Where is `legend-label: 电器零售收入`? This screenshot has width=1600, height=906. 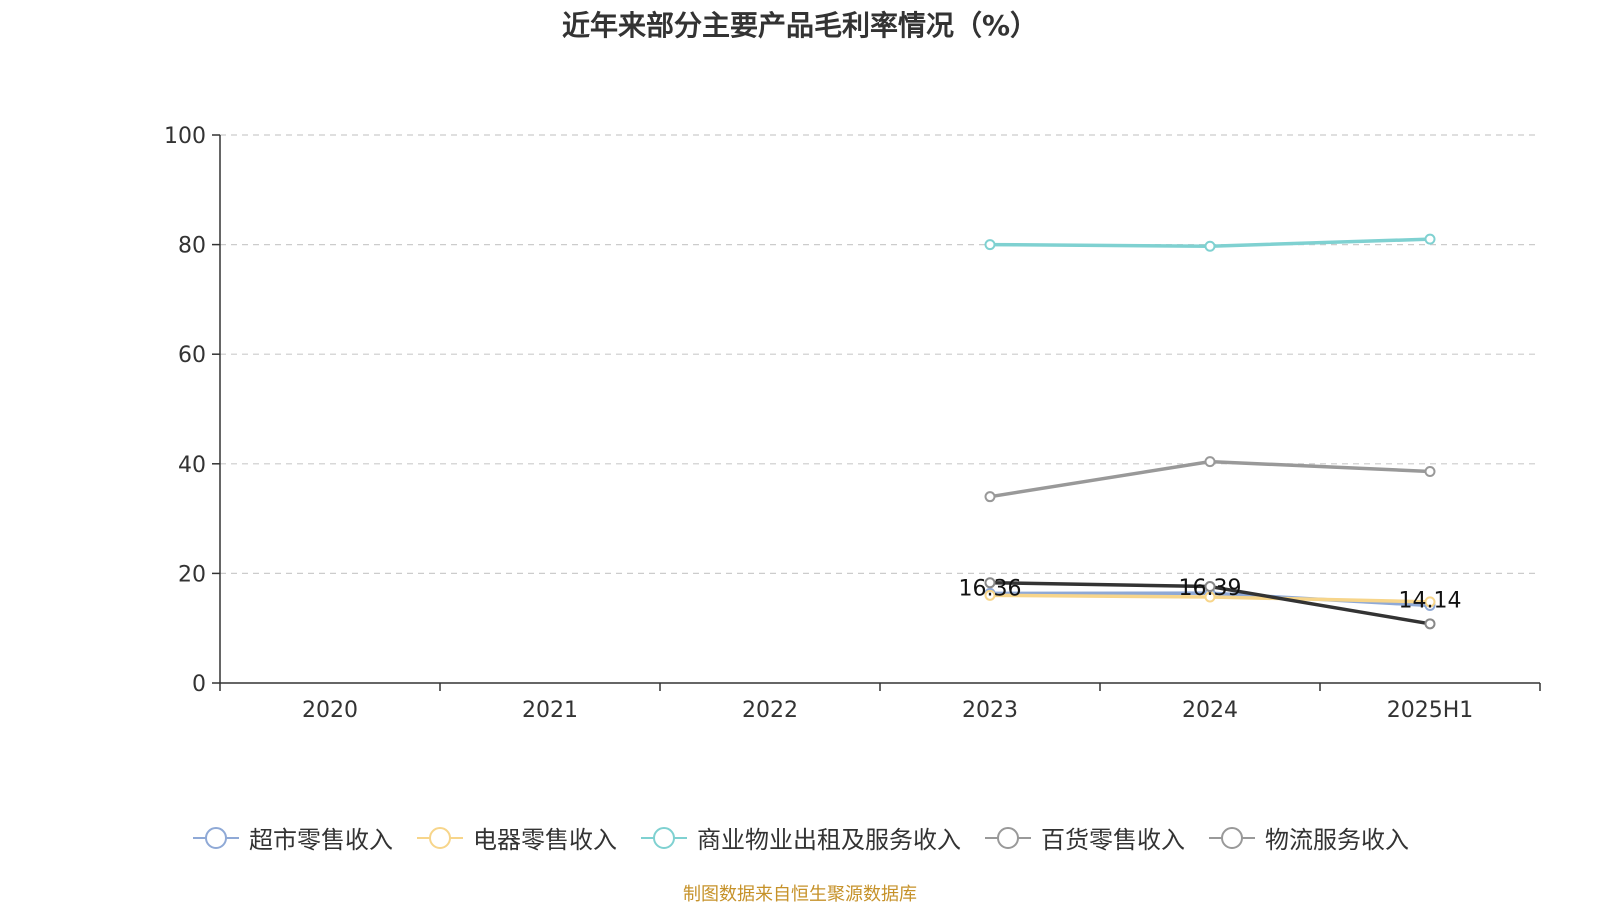 legend-label: 电器零售收入 is located at coordinates (545, 840).